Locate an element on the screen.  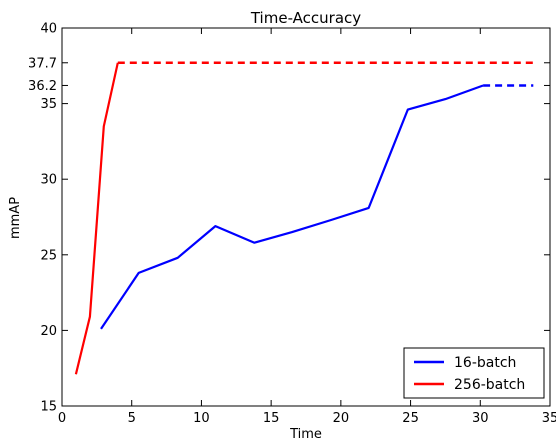
y-tick-label: 20 is located at coordinates (48, 331).